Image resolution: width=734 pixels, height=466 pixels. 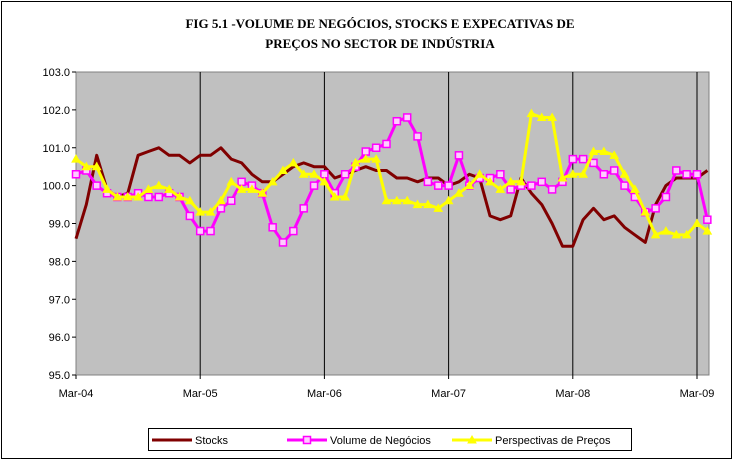 What do you see at coordinates (59, 262) in the screenshot?
I see `y-tick-label: 98.0` at bounding box center [59, 262].